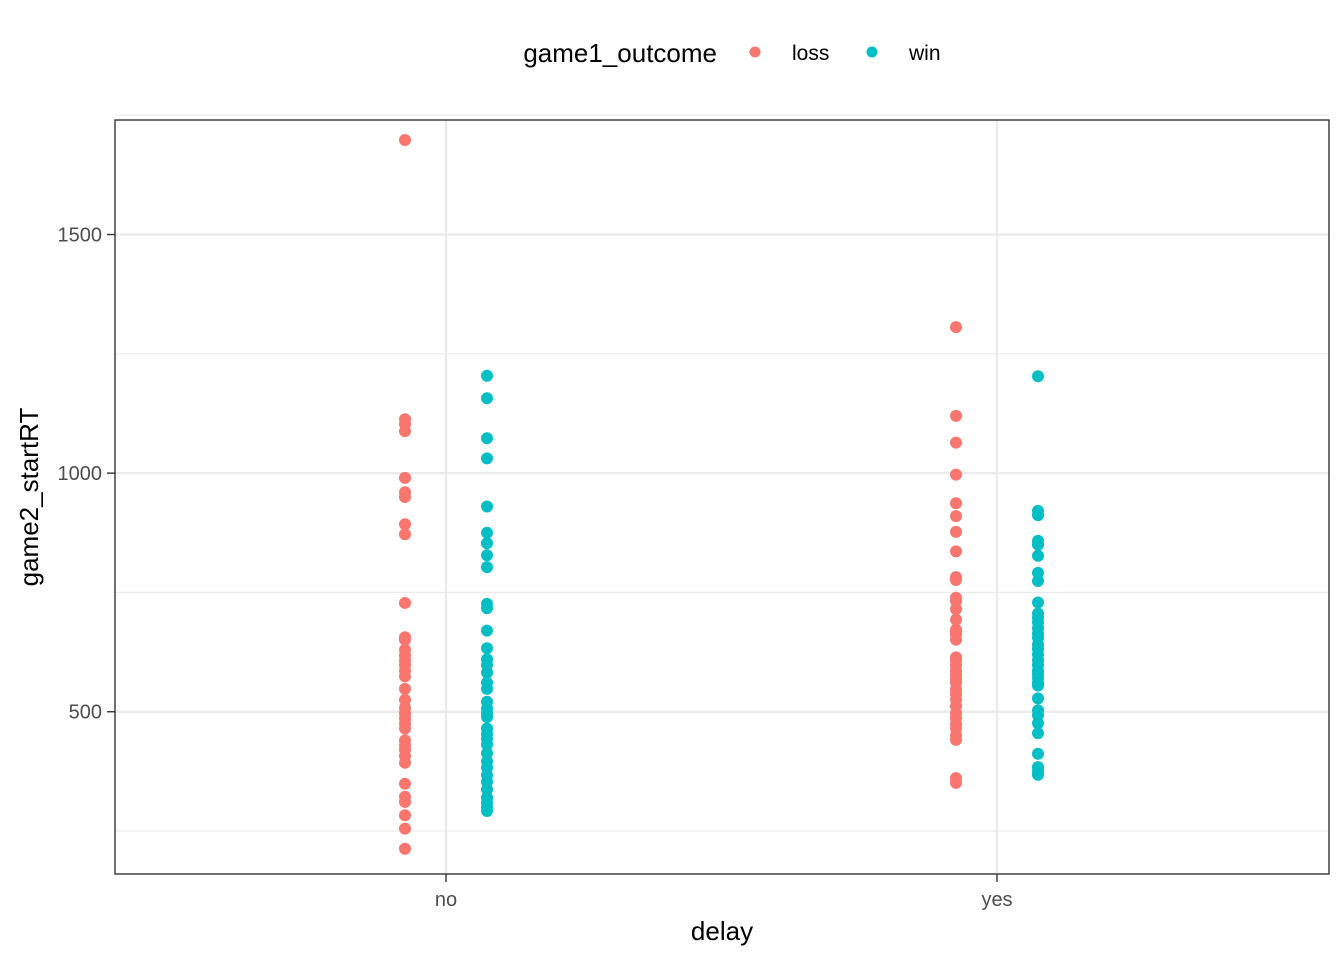  What do you see at coordinates (731, 53) in the screenshot?
I see `legend: game1_outcome loss win` at bounding box center [731, 53].